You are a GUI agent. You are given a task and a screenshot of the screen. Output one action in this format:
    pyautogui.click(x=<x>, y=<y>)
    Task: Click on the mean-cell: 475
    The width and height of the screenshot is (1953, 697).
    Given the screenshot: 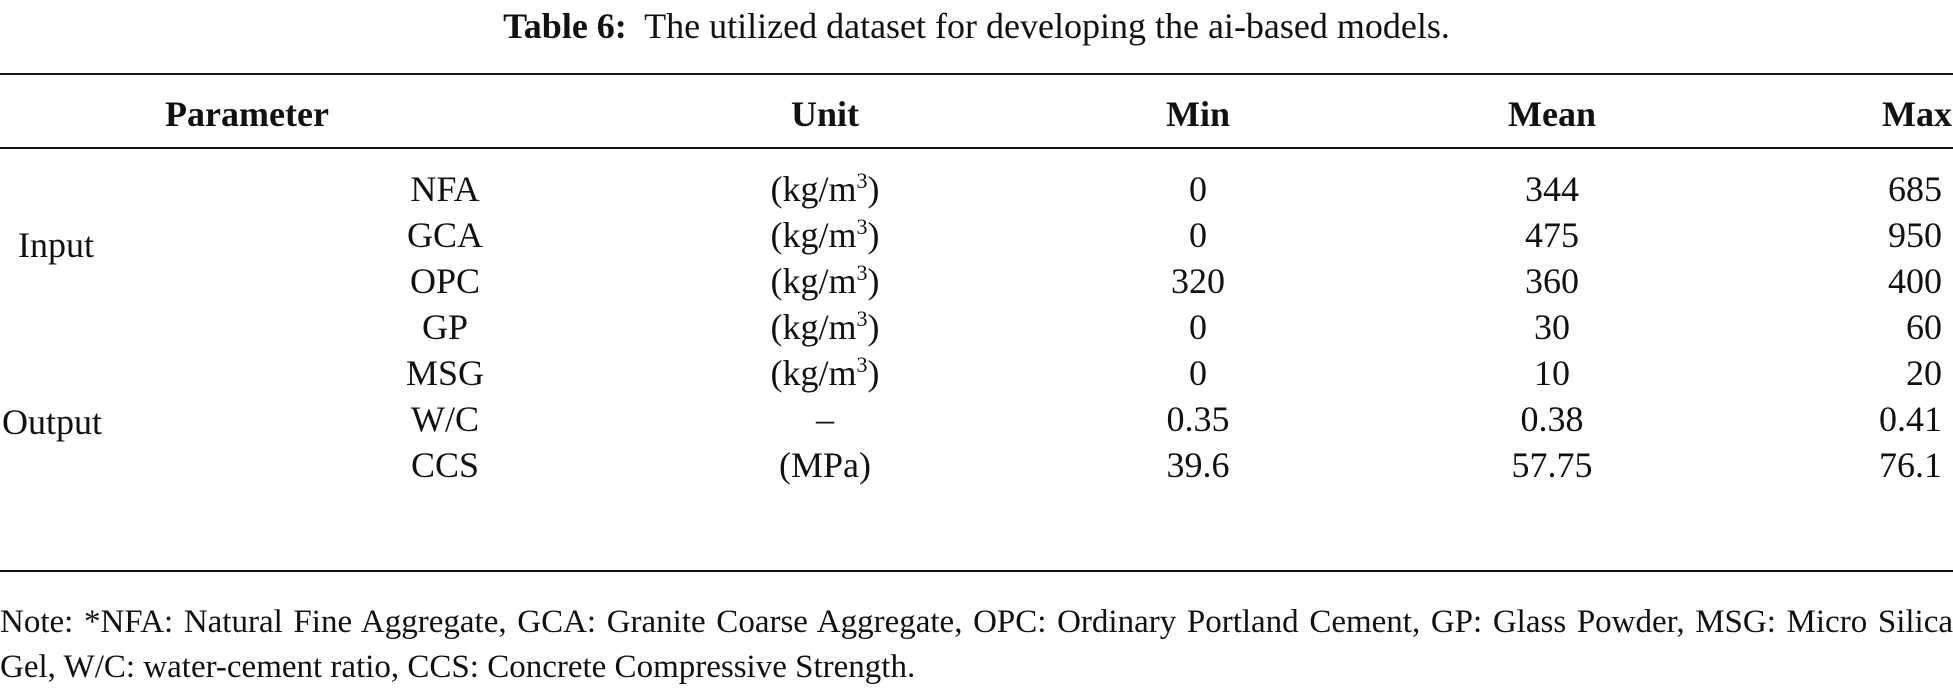 What is the action you would take?
    pyautogui.click(x=1552, y=235)
    